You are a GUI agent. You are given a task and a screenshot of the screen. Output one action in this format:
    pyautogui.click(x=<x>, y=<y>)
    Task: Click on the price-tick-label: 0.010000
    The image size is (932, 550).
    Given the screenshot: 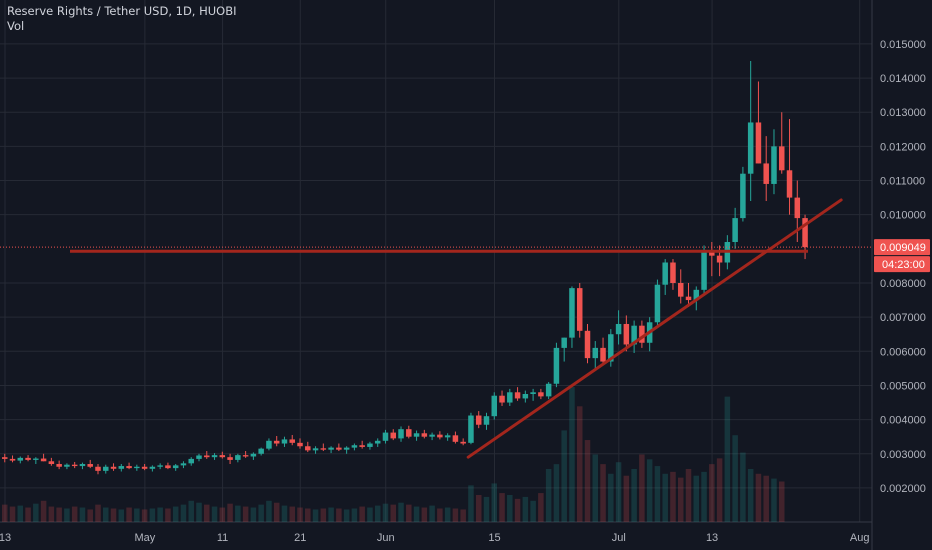 What is the action you would take?
    pyautogui.click(x=903, y=216)
    